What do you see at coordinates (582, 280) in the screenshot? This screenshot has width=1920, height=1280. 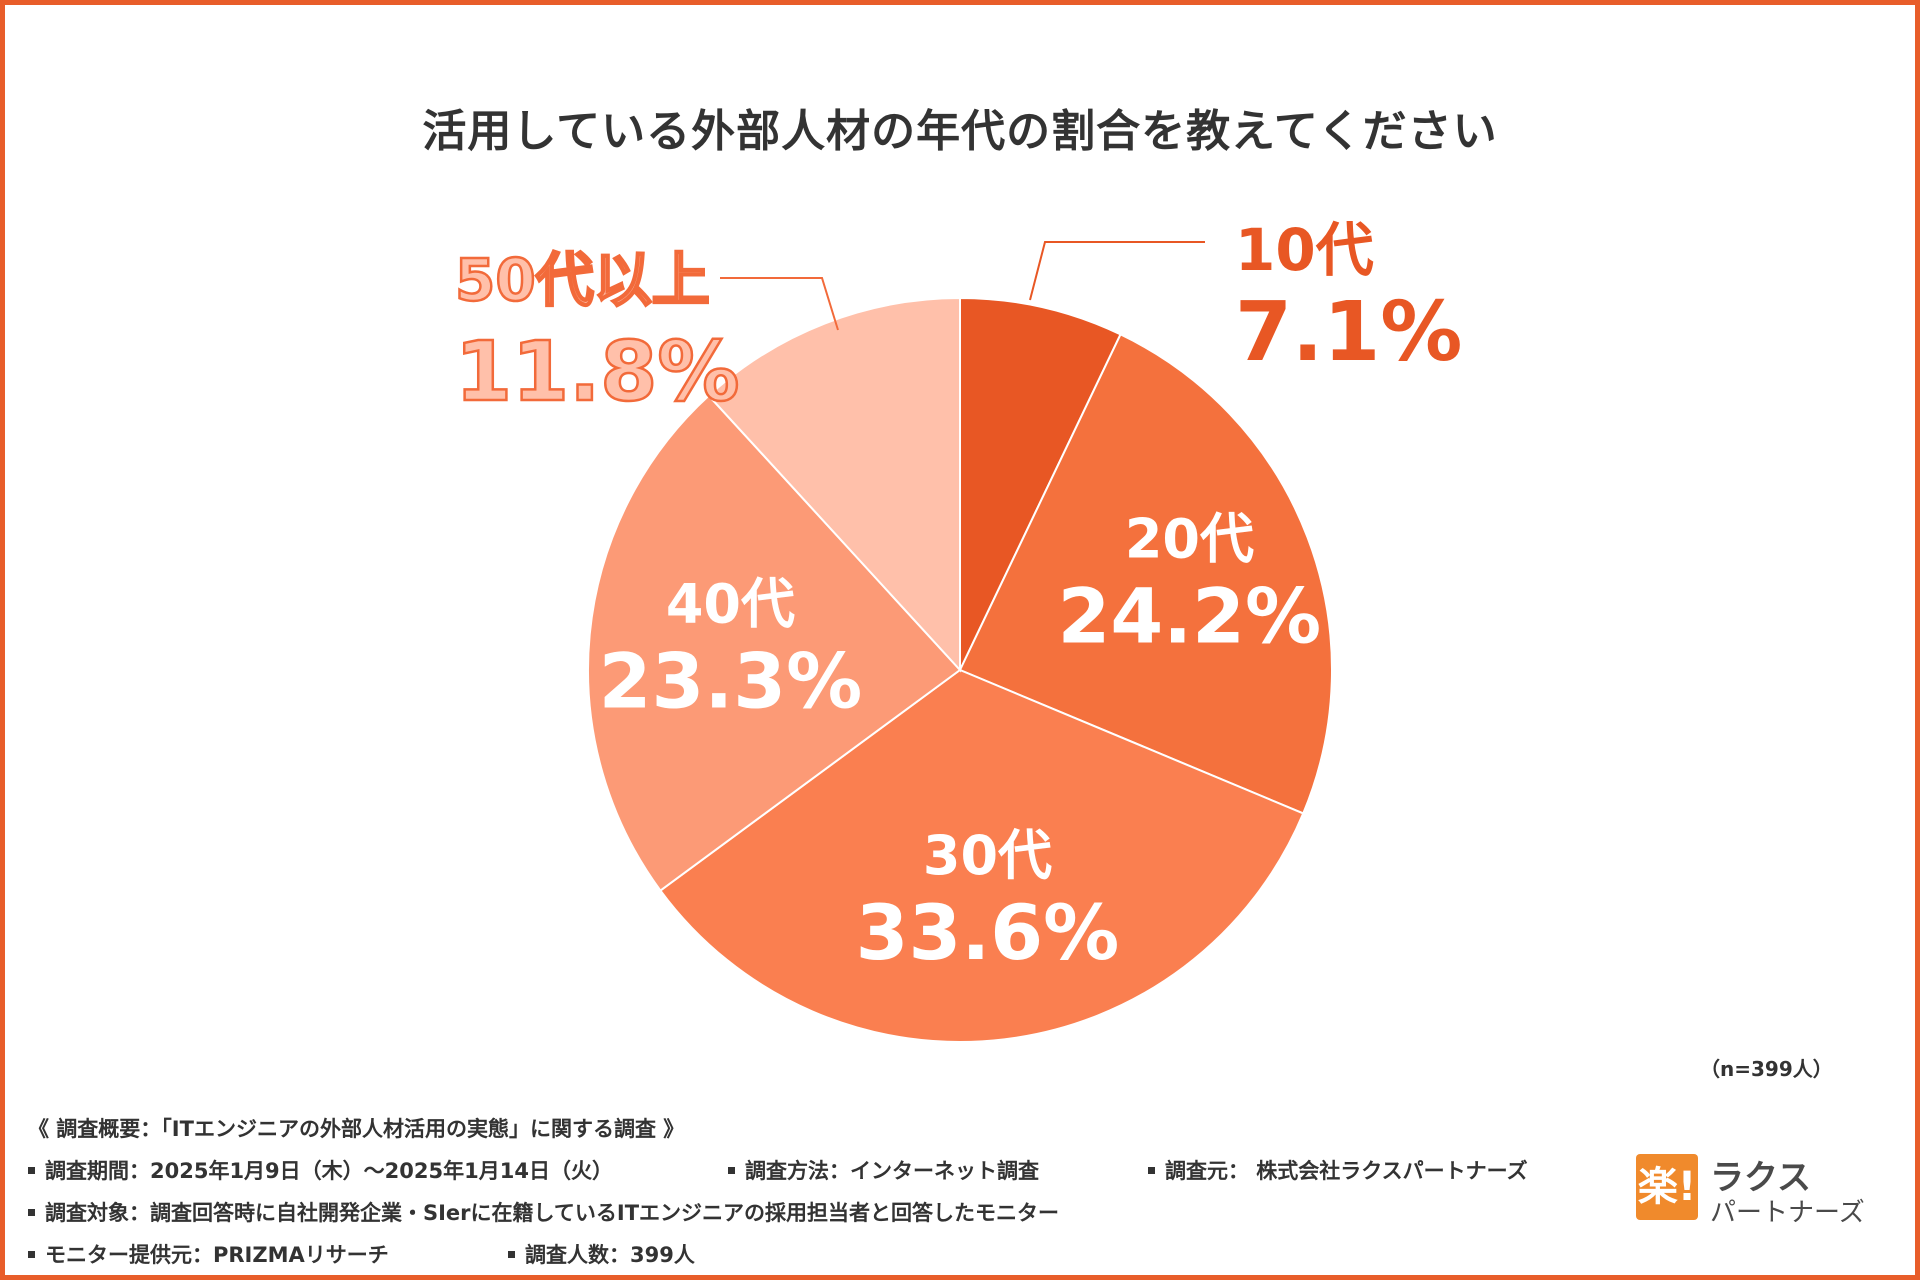 I see `slice-category-label-4: 50代以上` at bounding box center [582, 280].